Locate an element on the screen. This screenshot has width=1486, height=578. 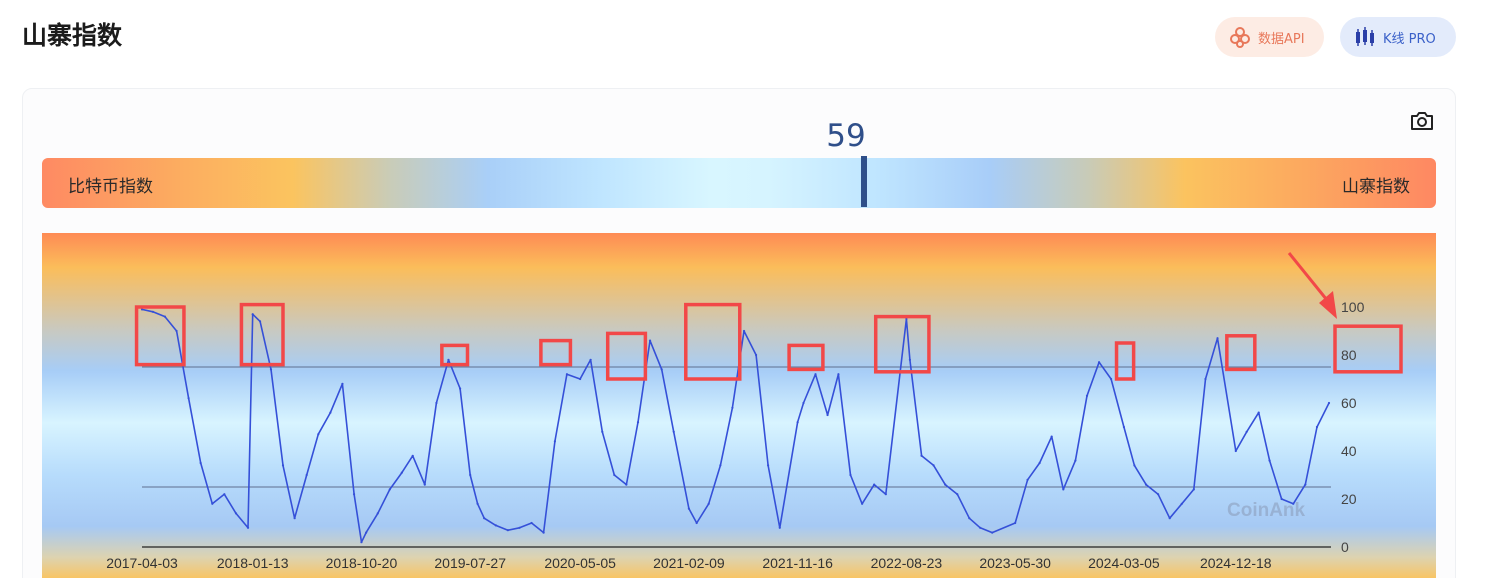
y-tick-label-80: 80 is located at coordinates (1349, 355).